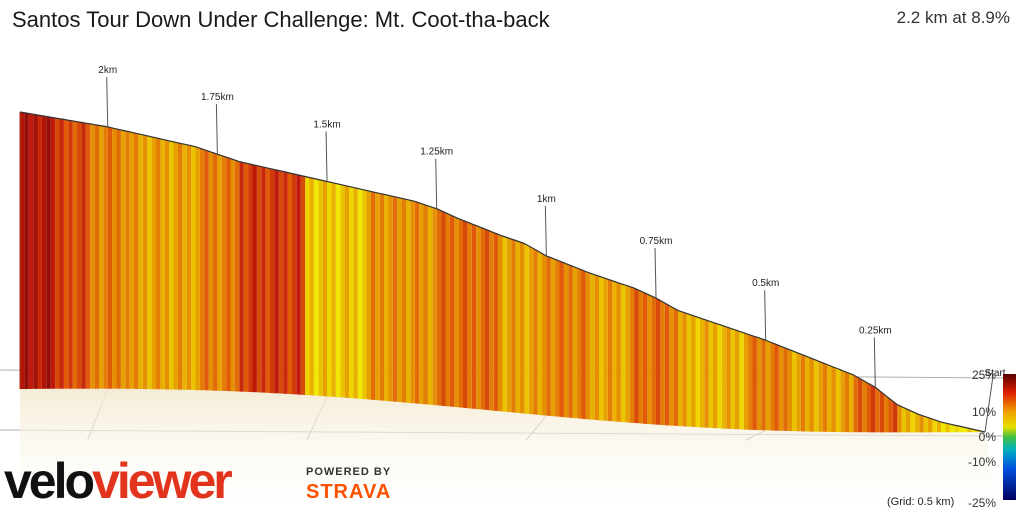 Image resolution: width=1024 pixels, height=512 pixels. What do you see at coordinates (326, 124) in the screenshot?
I see `distance-marker-label: 1.5km` at bounding box center [326, 124].